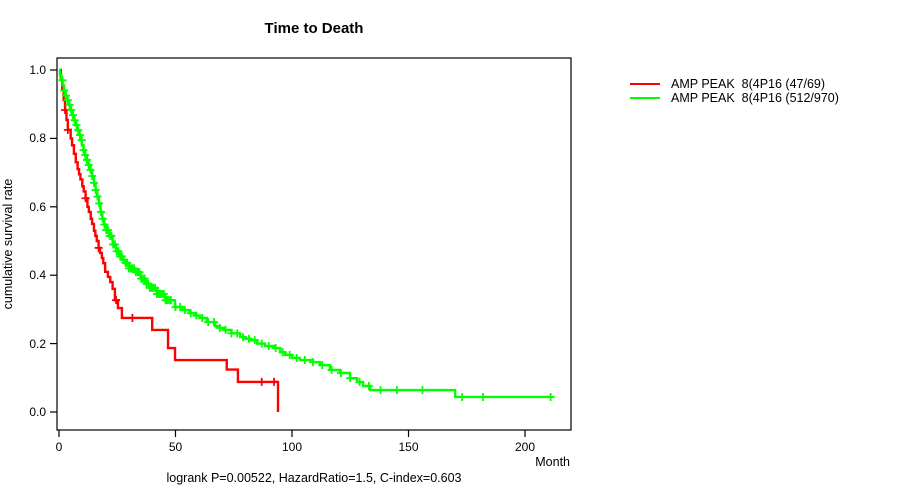 The image size is (900, 500). I want to click on y-tick-label: 0.4, so click(37, 275).